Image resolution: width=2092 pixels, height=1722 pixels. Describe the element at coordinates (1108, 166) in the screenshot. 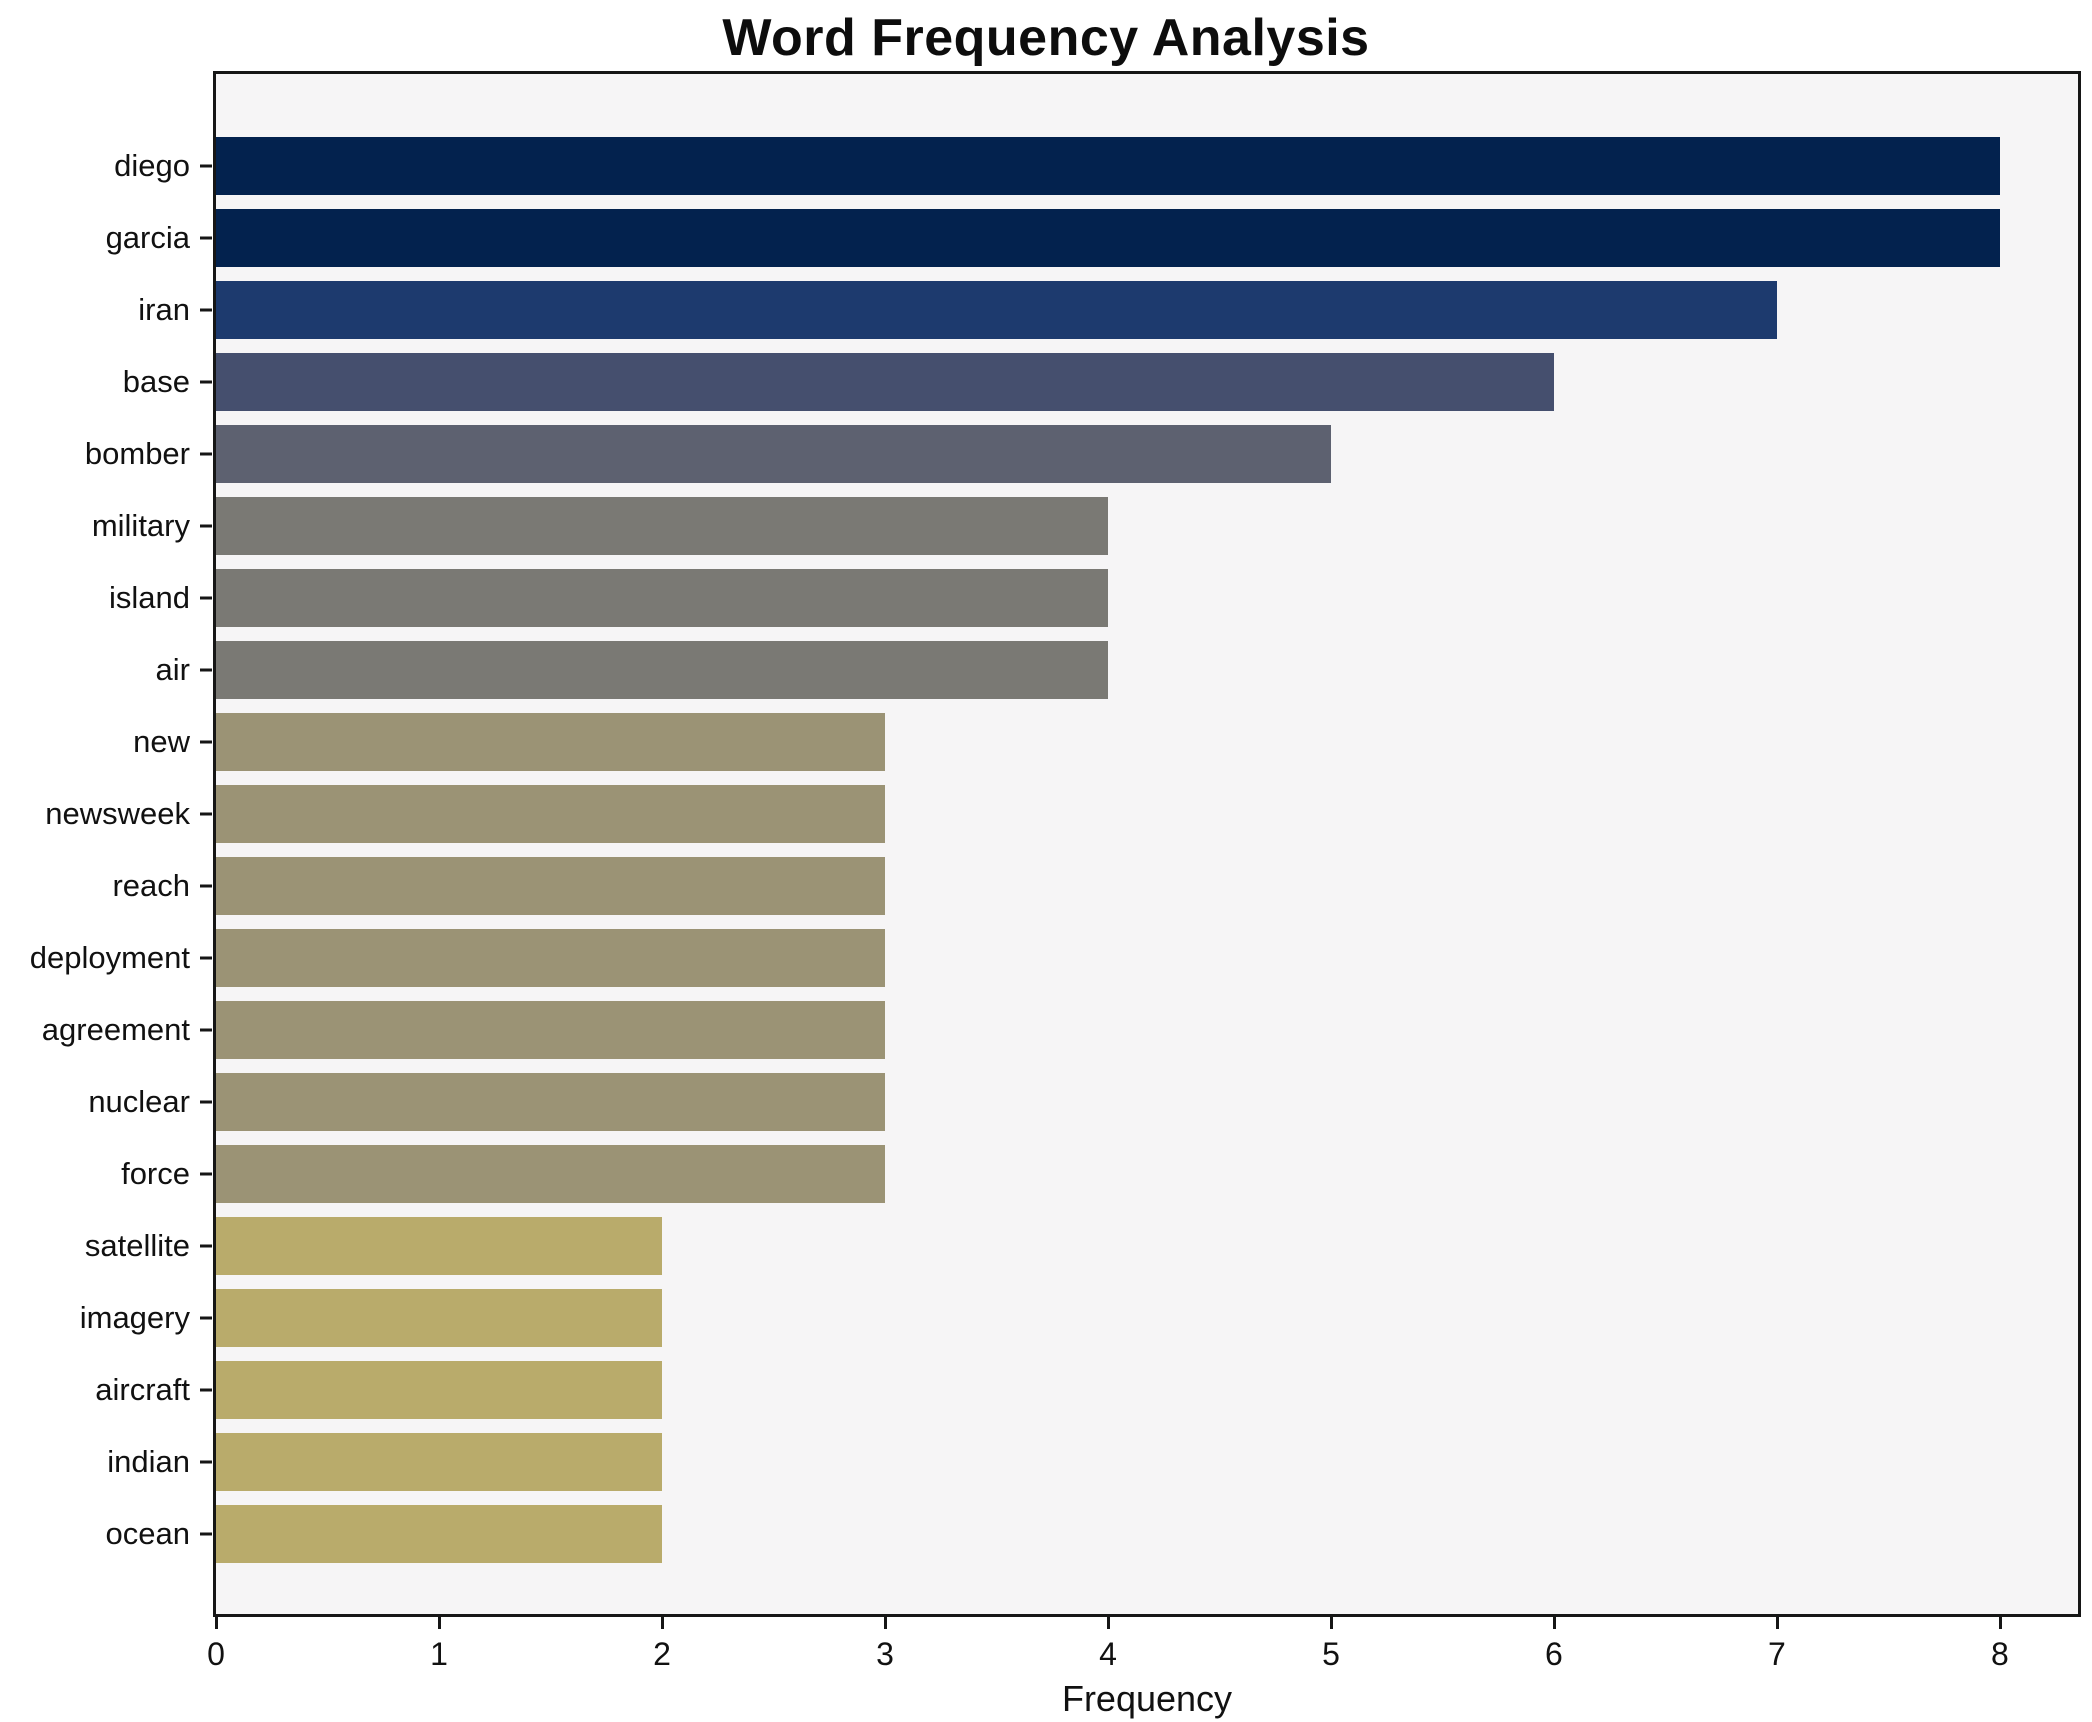

I see `bar-diego` at that location.